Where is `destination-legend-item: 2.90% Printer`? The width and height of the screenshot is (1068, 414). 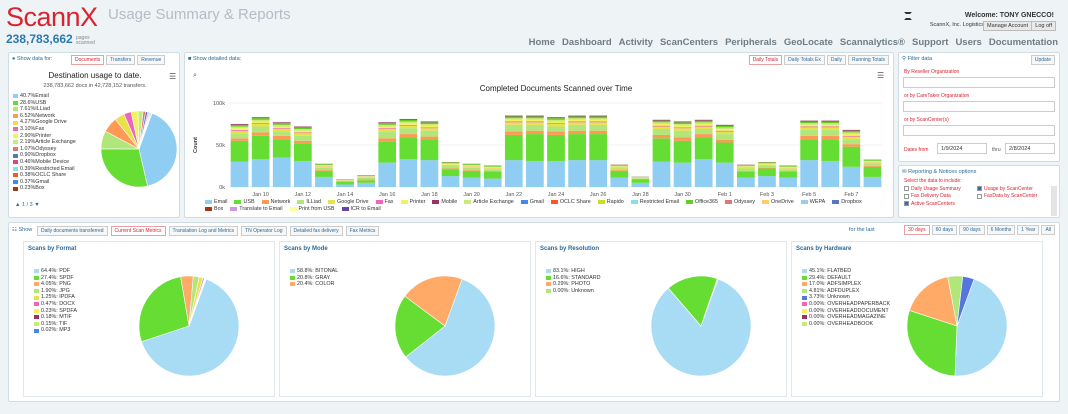 destination-legend-item: 2.90% Printer is located at coordinates (44, 136).